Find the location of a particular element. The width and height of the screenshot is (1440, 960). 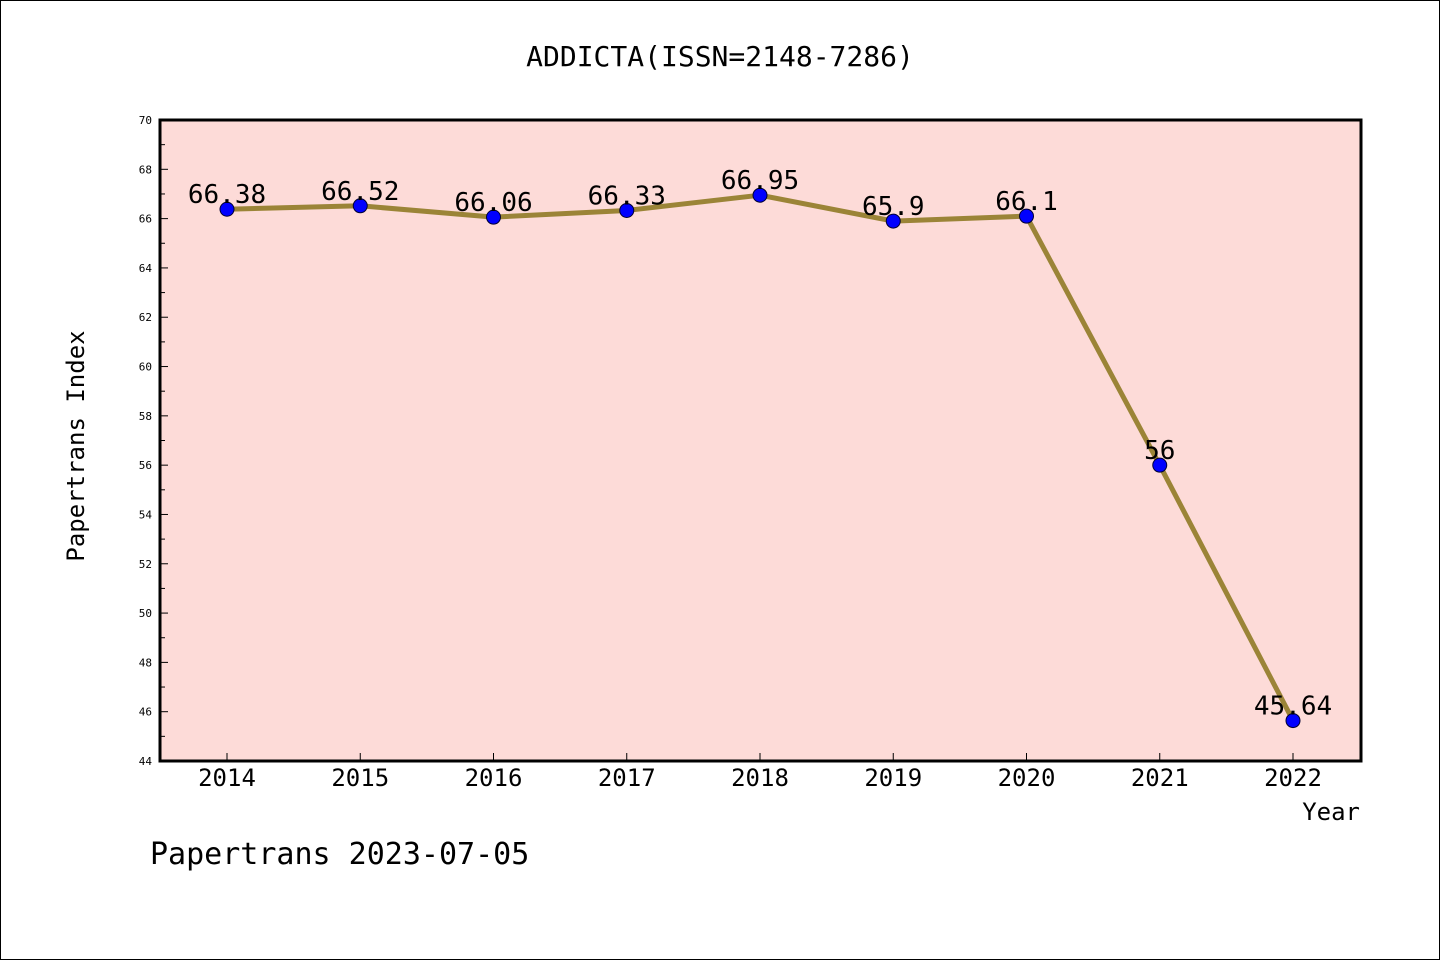

y-axis-label: Papertrans Index is located at coordinates (76, 445).